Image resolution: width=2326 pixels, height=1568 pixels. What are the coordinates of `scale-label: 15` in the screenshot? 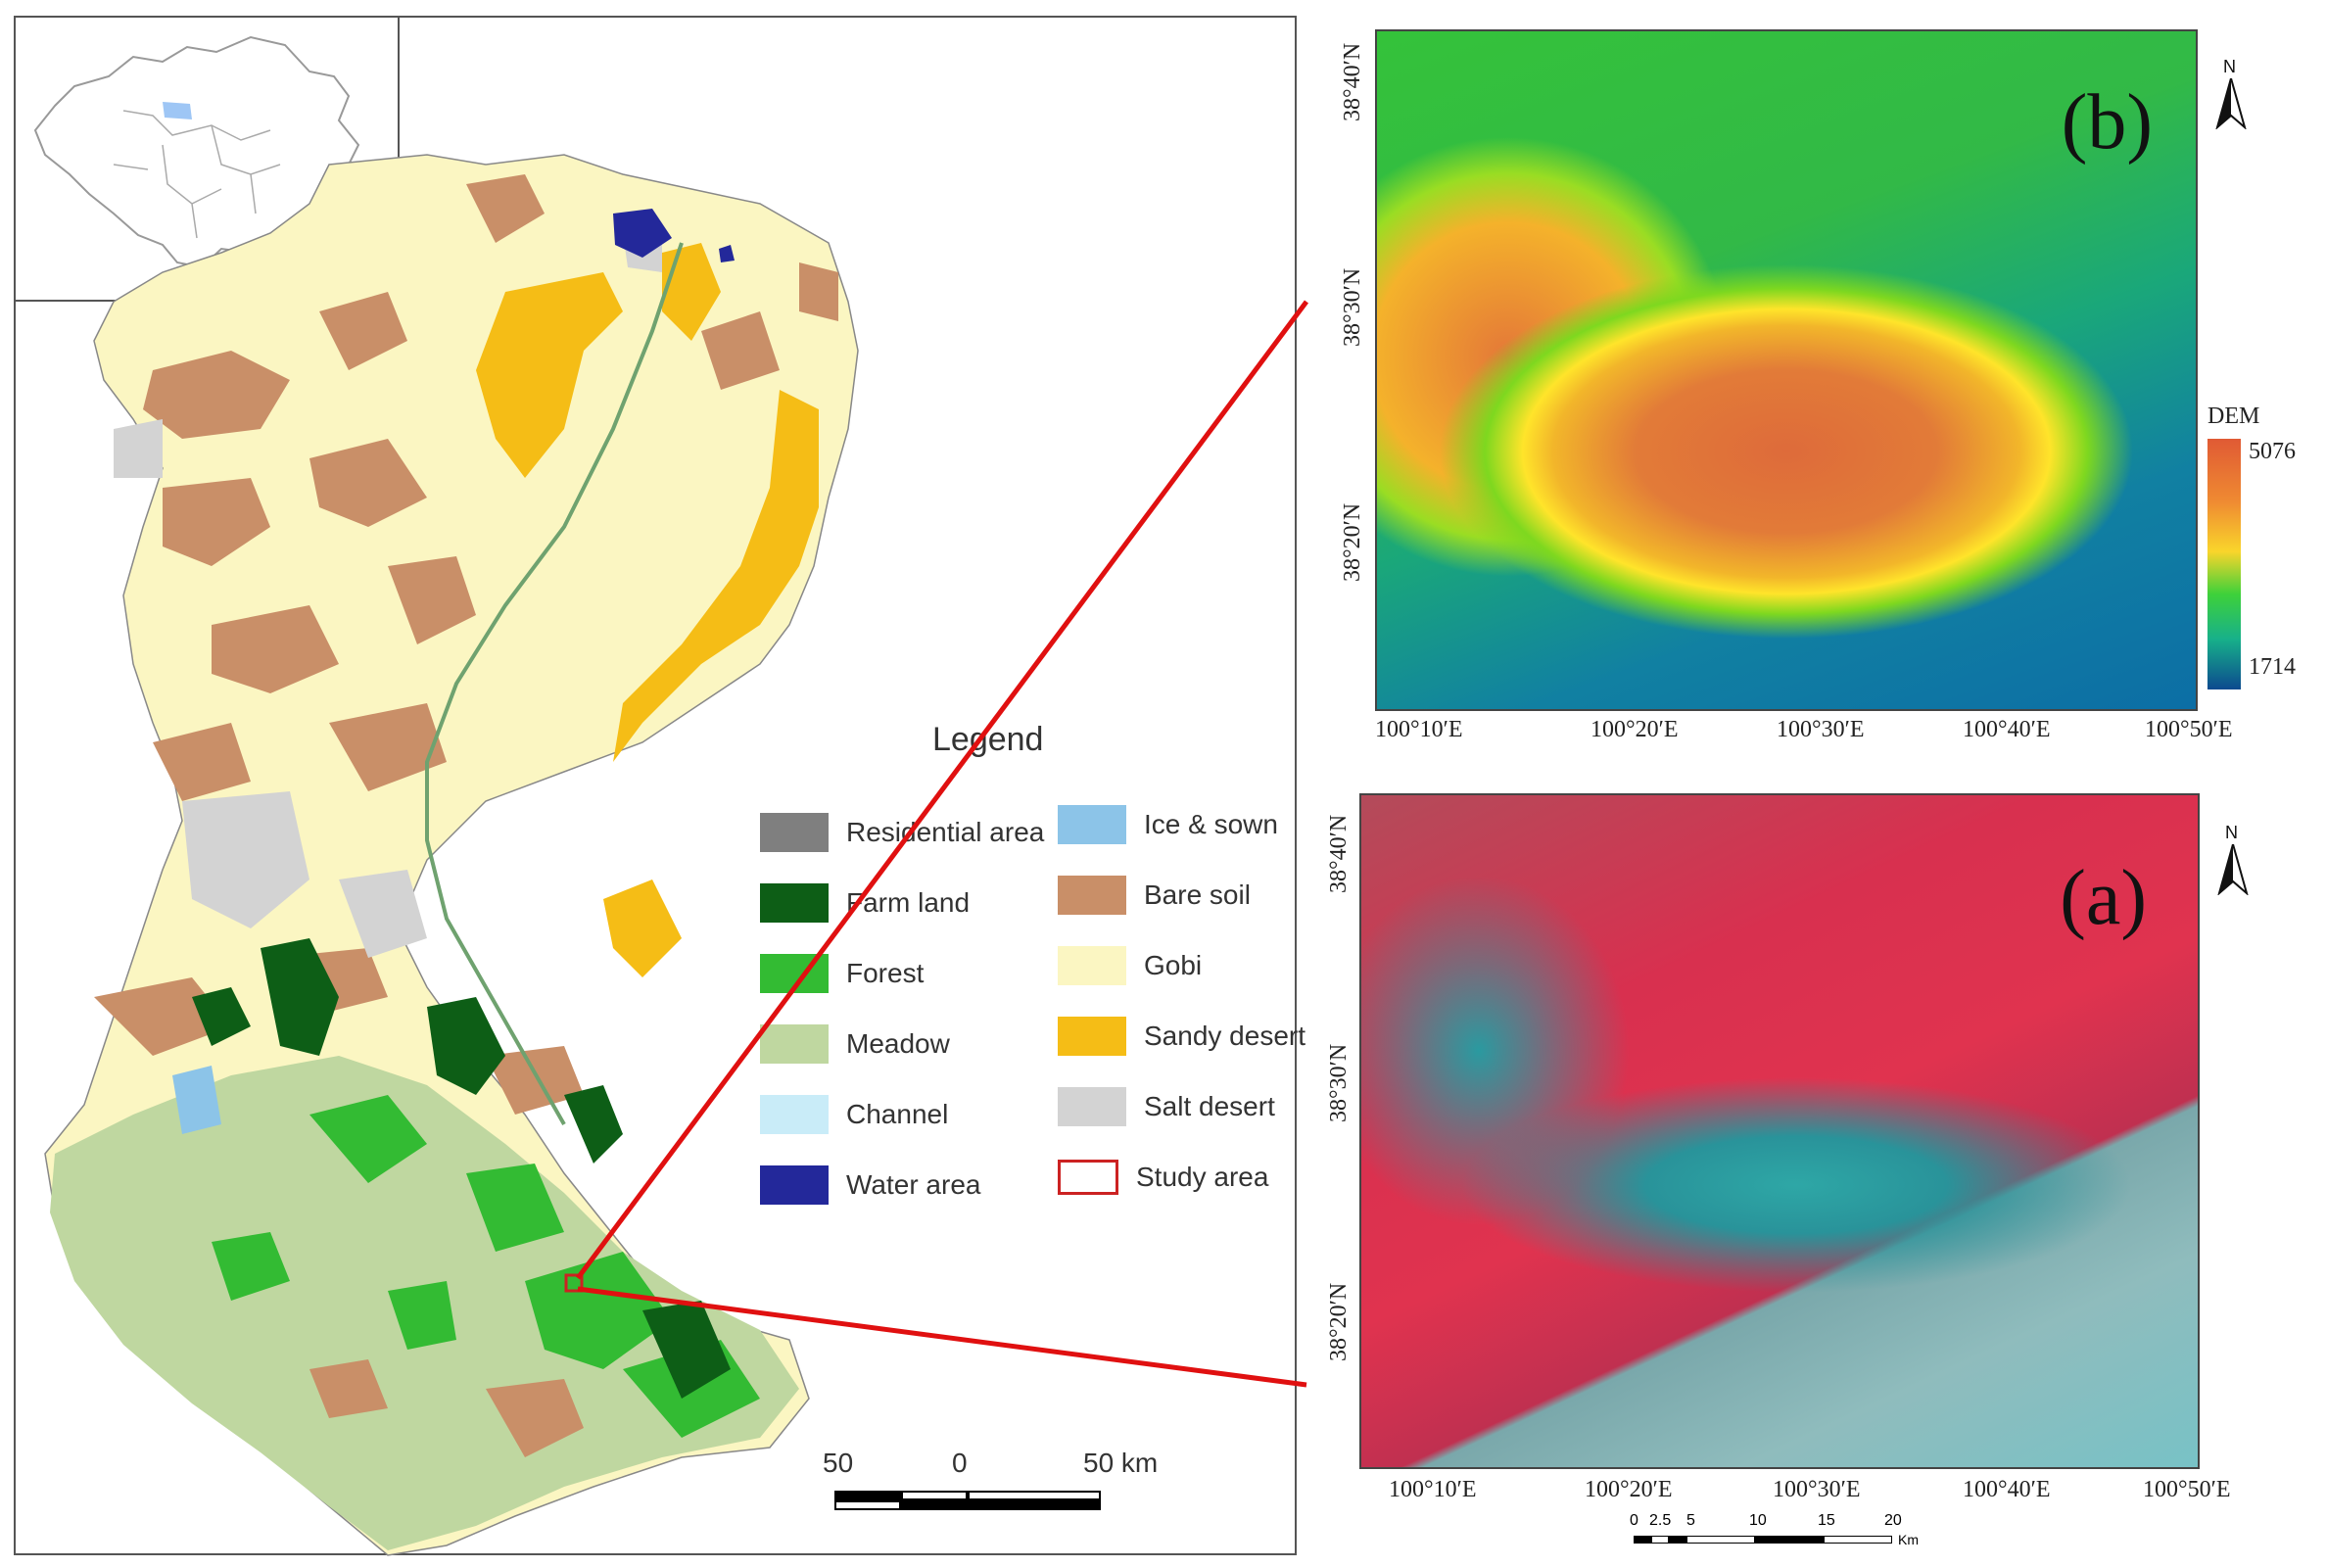 It's located at (1826, 1520).